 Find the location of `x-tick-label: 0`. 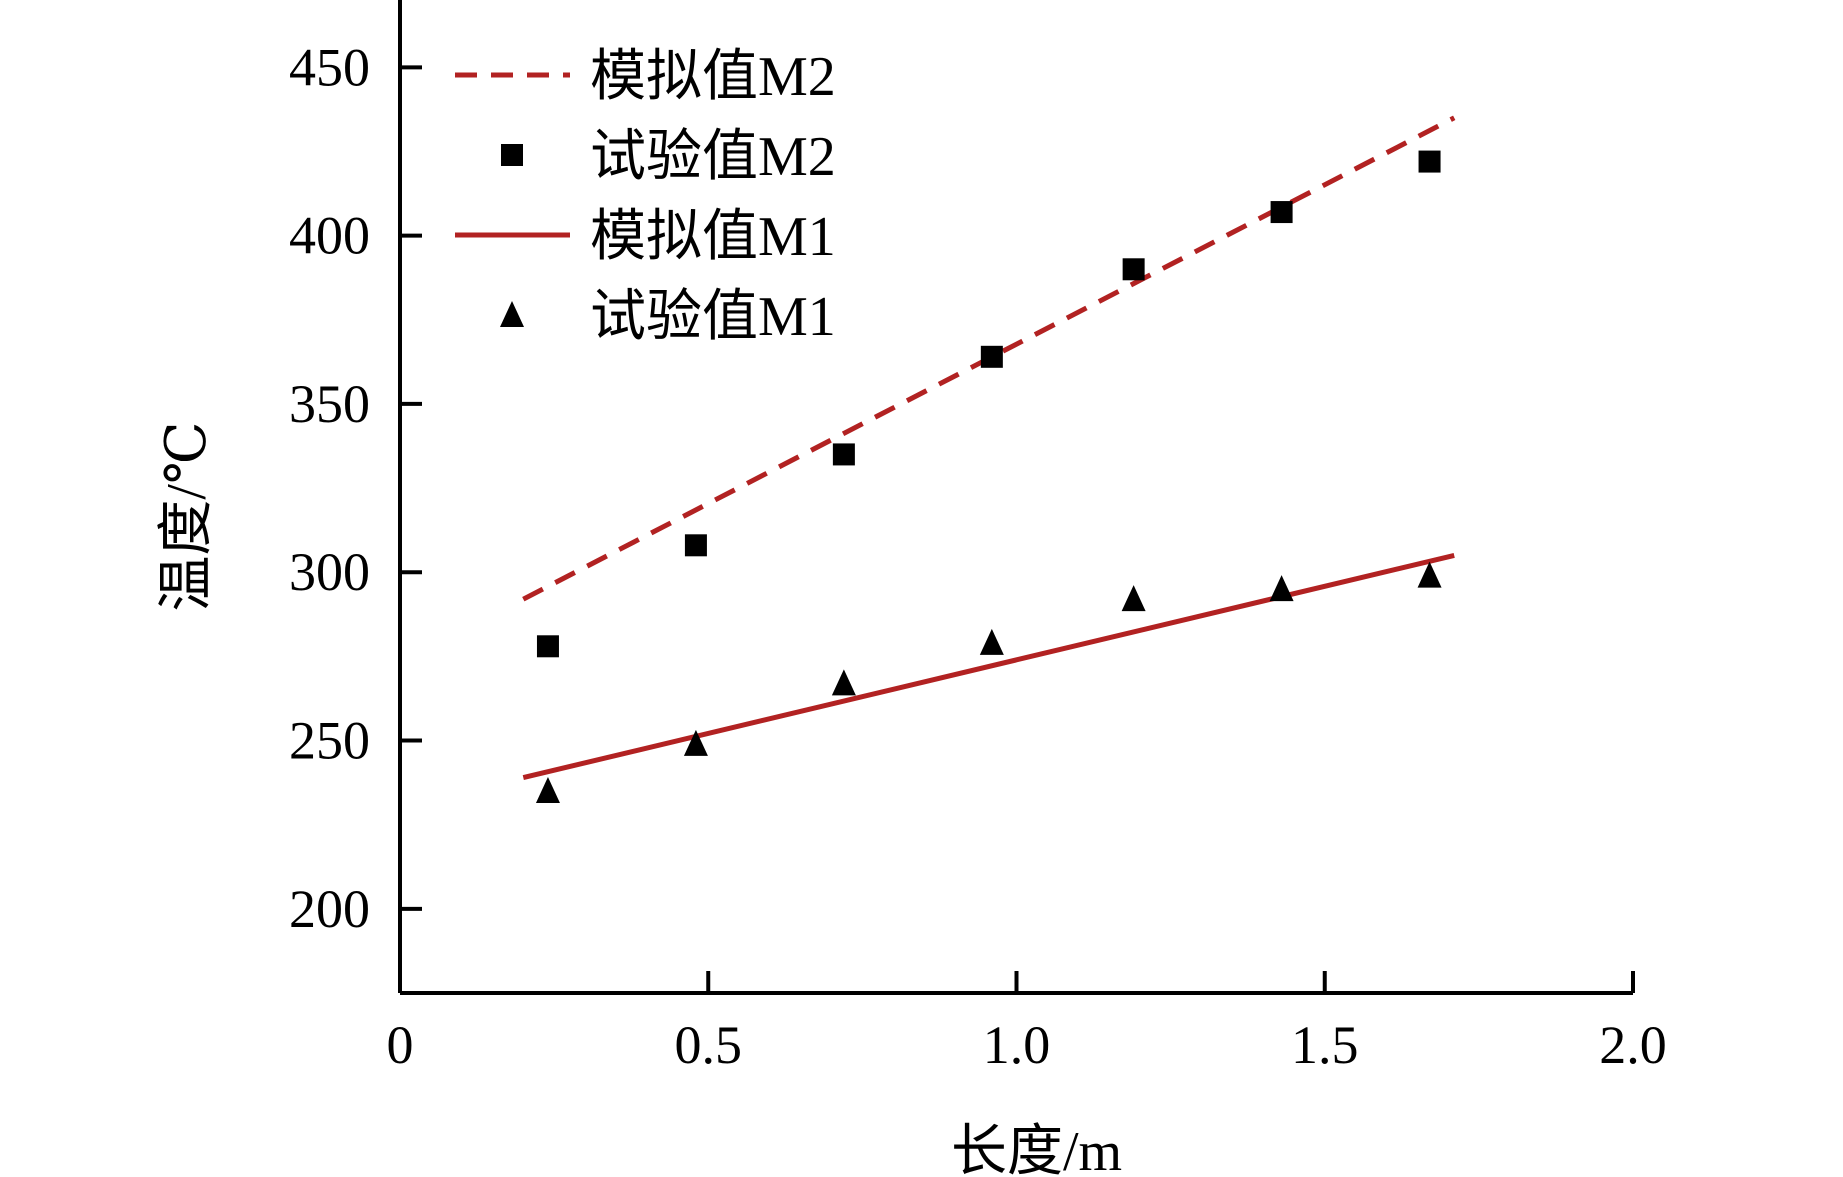

x-tick-label: 0 is located at coordinates (400, 1045).